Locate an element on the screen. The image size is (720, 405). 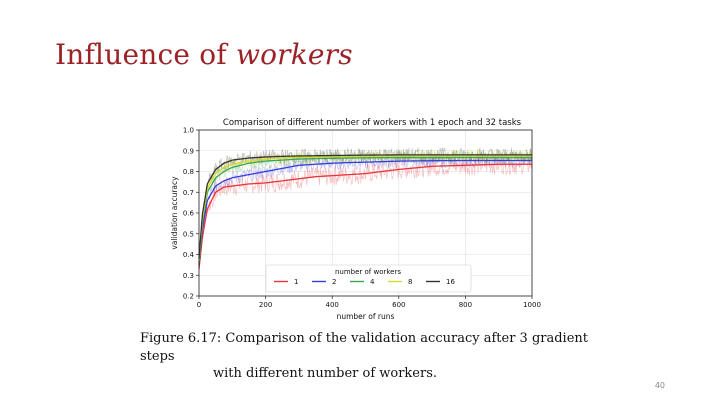
x-axis-label: number of runs is located at coordinates (366, 316).